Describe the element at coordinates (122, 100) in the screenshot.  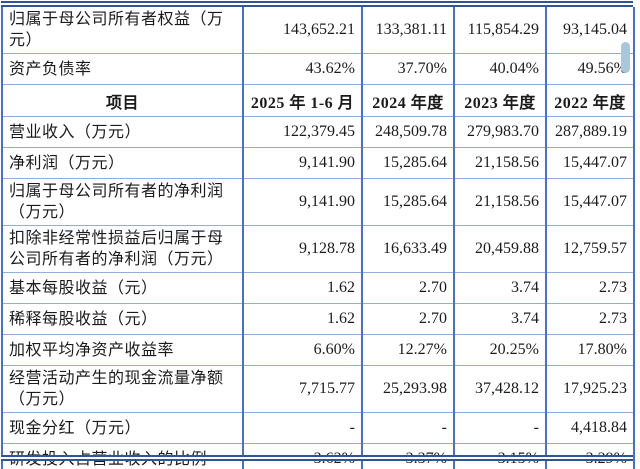
I see `column-header-item: 项目` at that location.